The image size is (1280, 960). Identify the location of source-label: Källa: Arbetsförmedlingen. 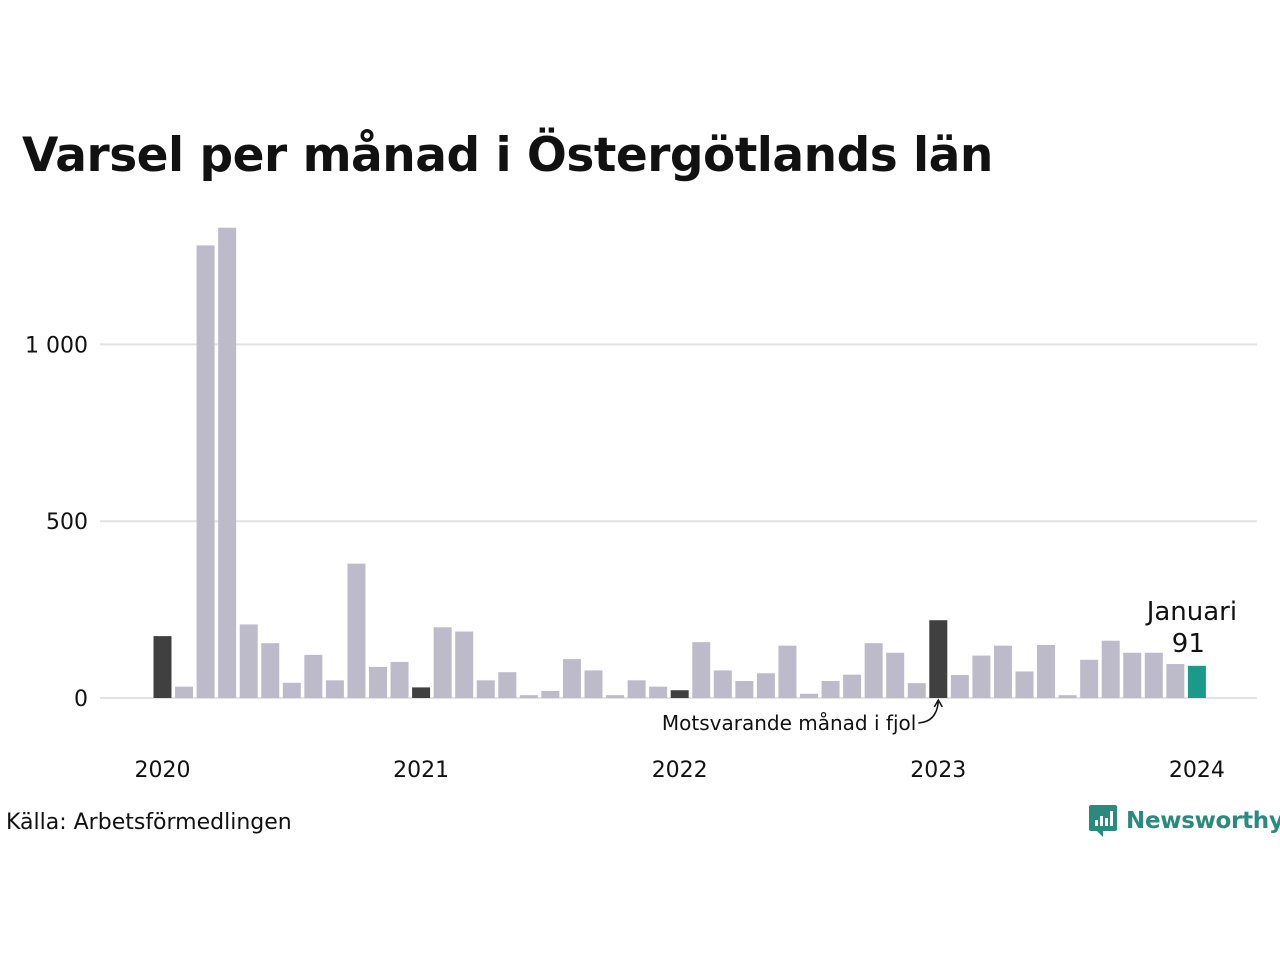
(149, 822).